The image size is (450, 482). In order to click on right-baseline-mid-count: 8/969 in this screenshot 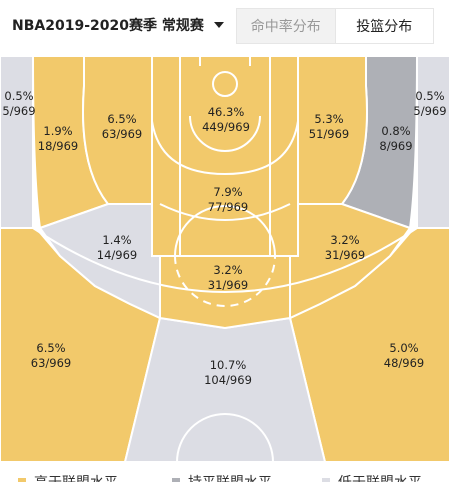, I will do `click(395, 146)`.